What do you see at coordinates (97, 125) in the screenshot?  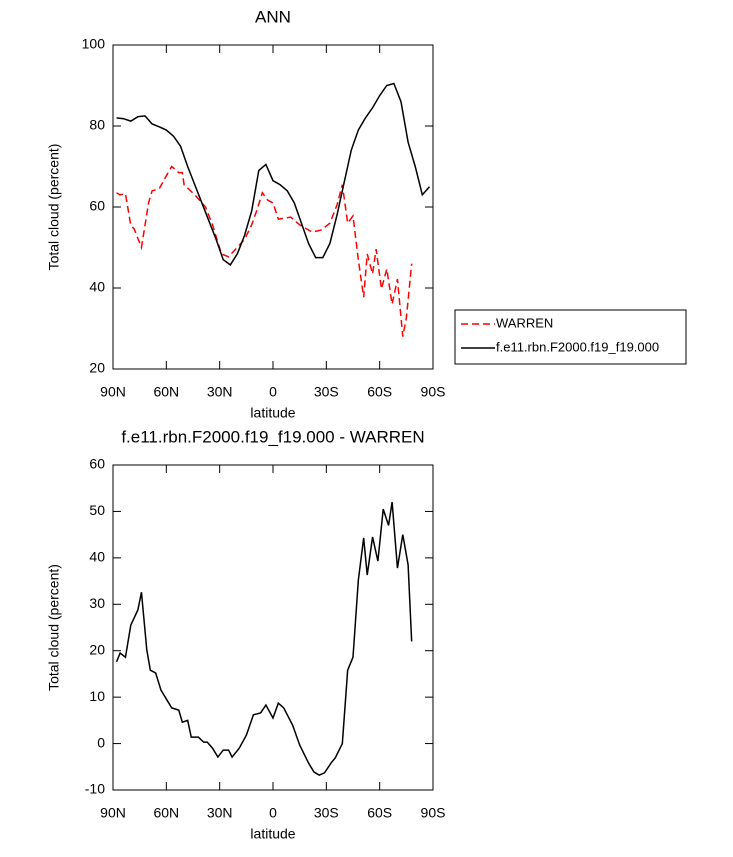 I see `y-tick-label: 80` at bounding box center [97, 125].